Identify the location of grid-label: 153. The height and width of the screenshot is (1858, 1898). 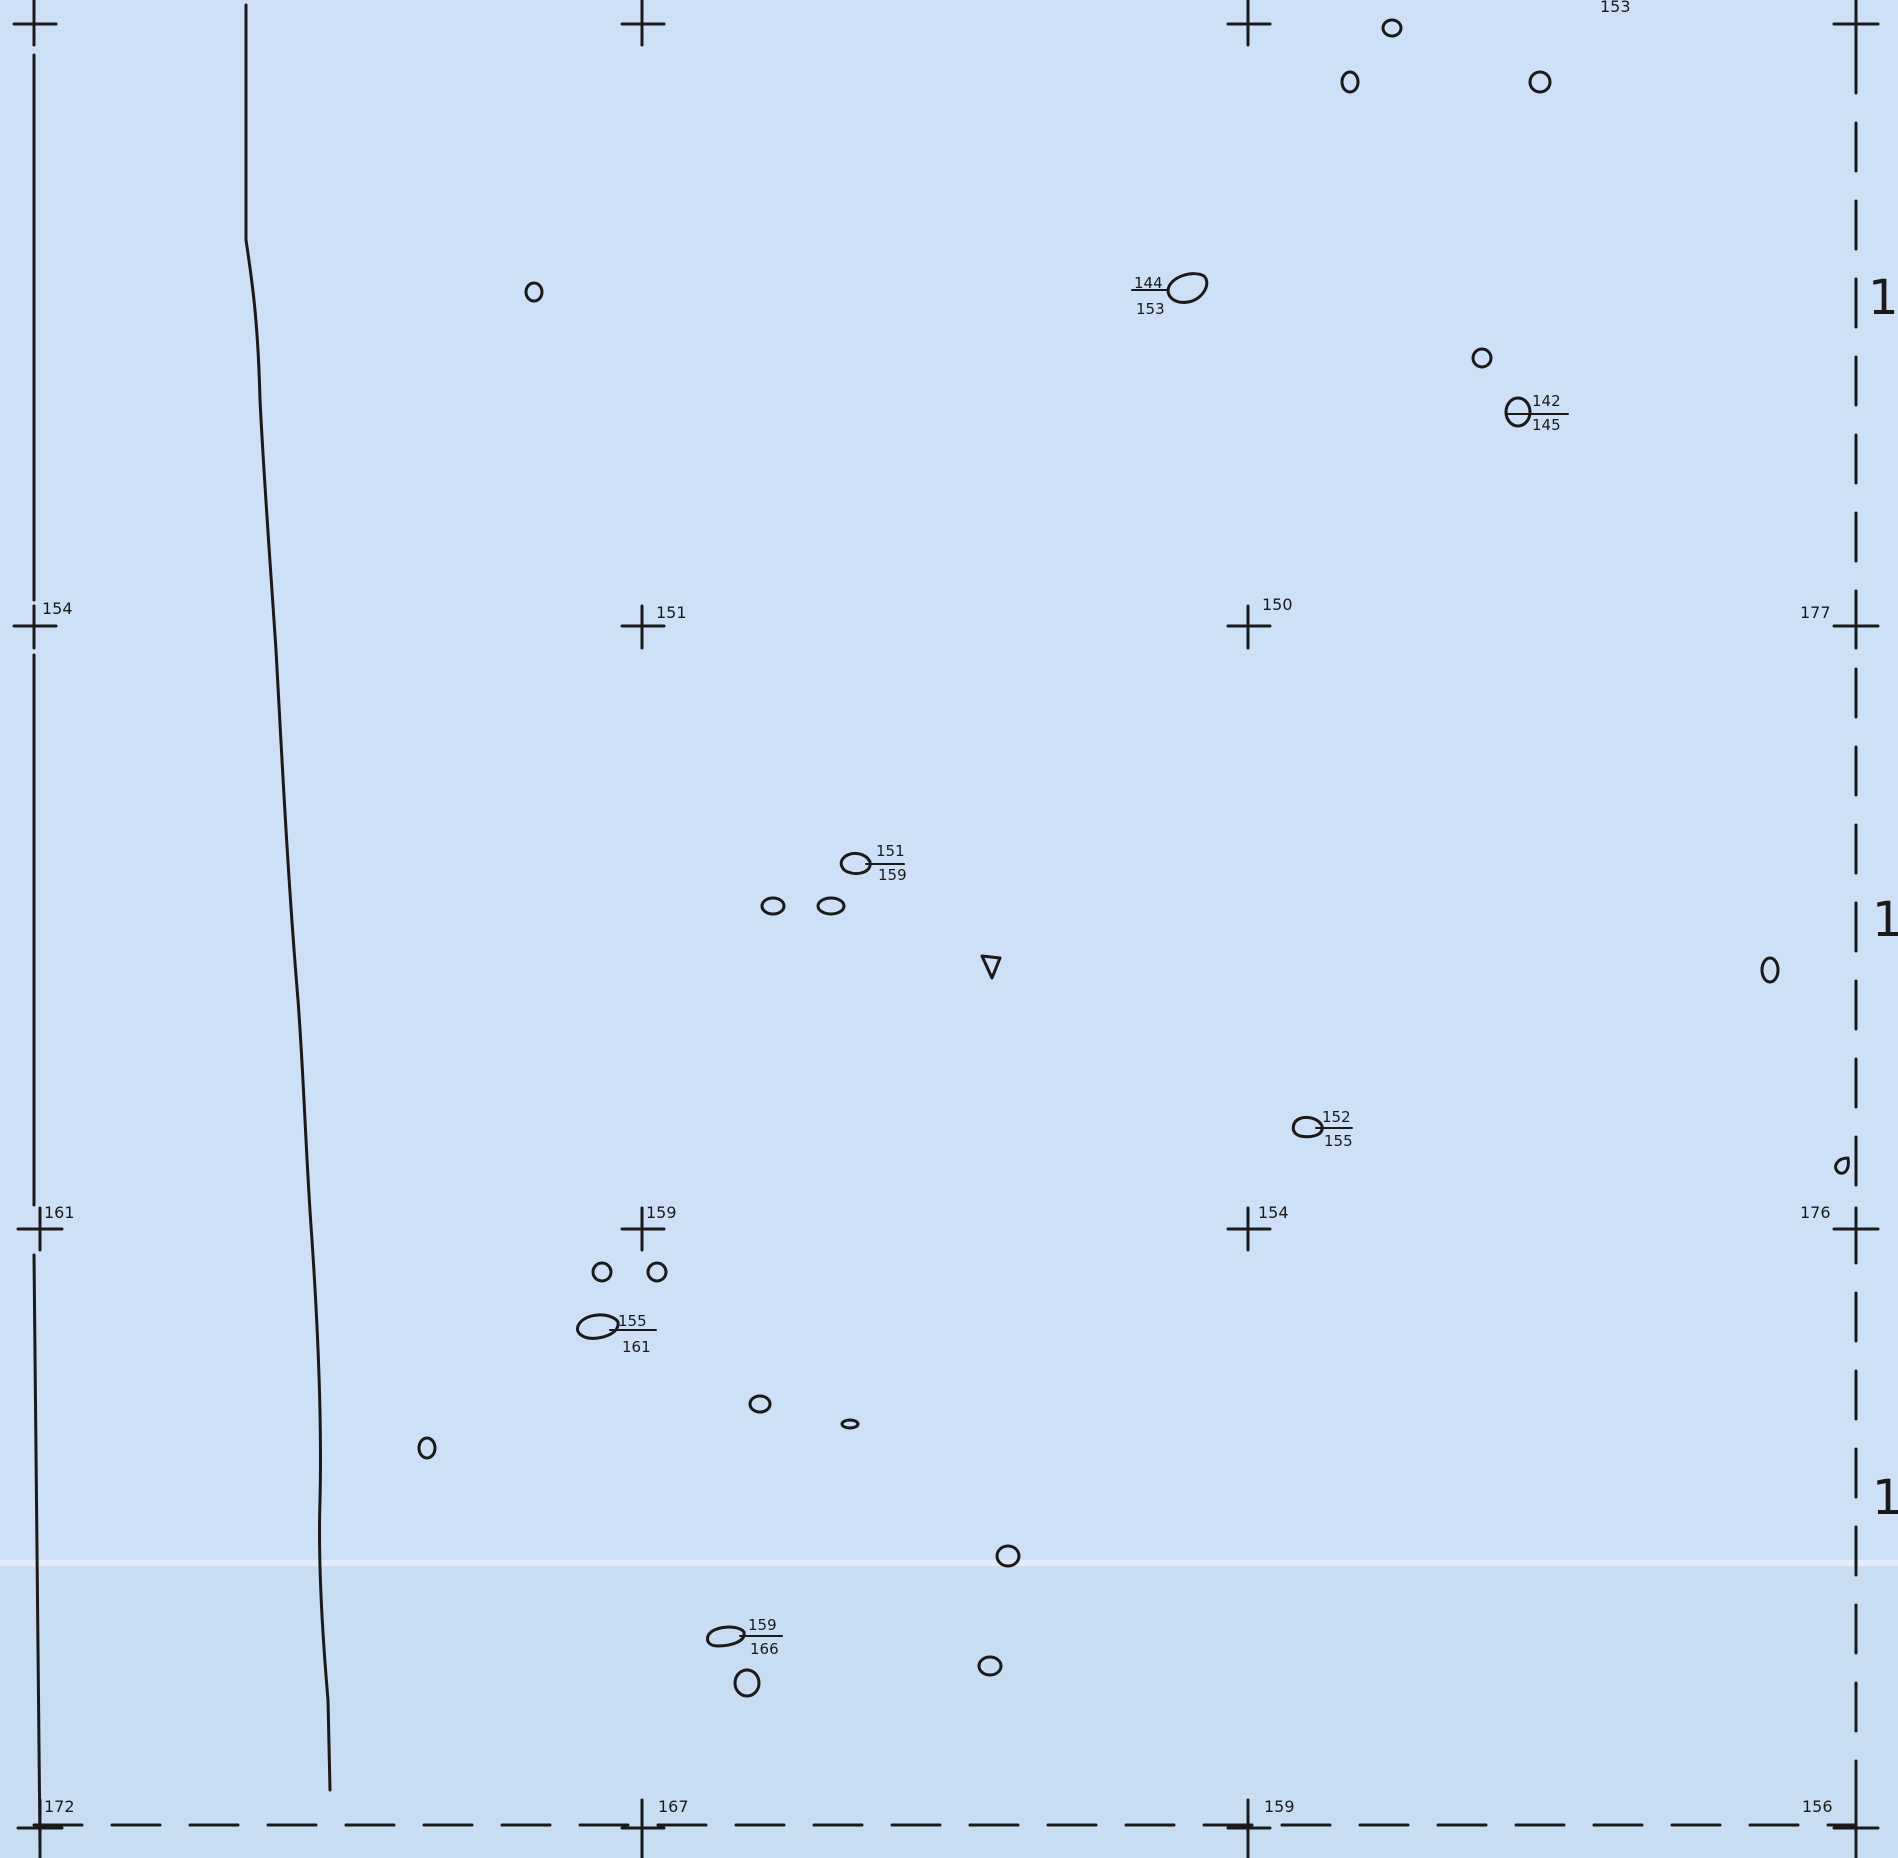
(1615, 8).